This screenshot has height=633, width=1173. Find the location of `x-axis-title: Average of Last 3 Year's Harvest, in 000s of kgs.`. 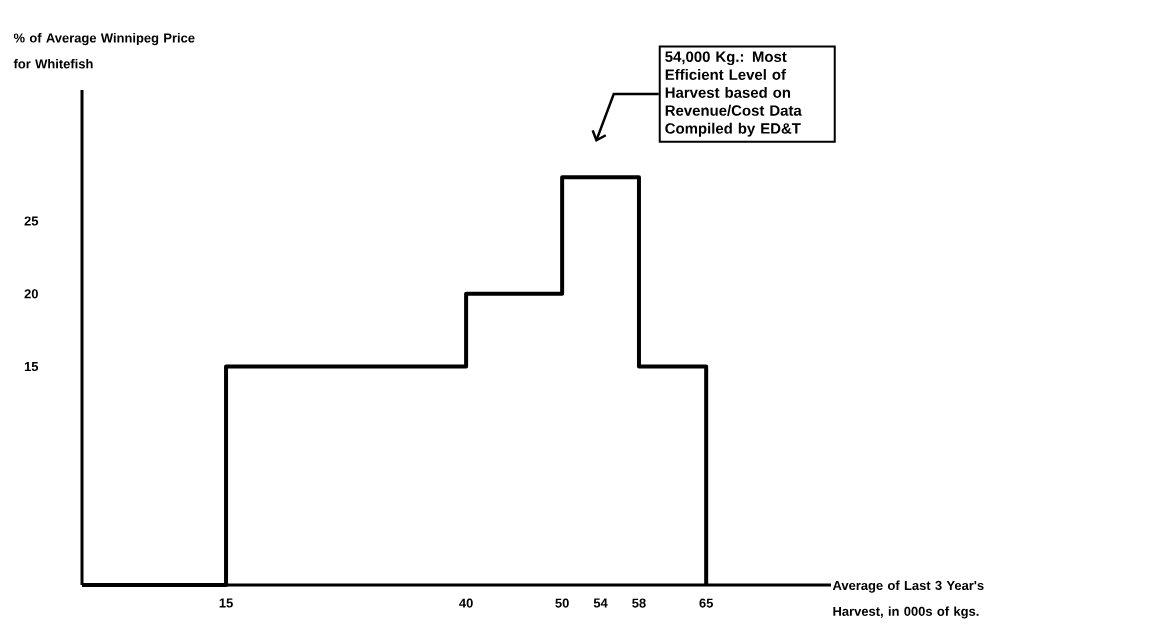

x-axis-title: Average of Last 3 Year's Harvest, in 000s of kgs. is located at coordinates (908, 599).